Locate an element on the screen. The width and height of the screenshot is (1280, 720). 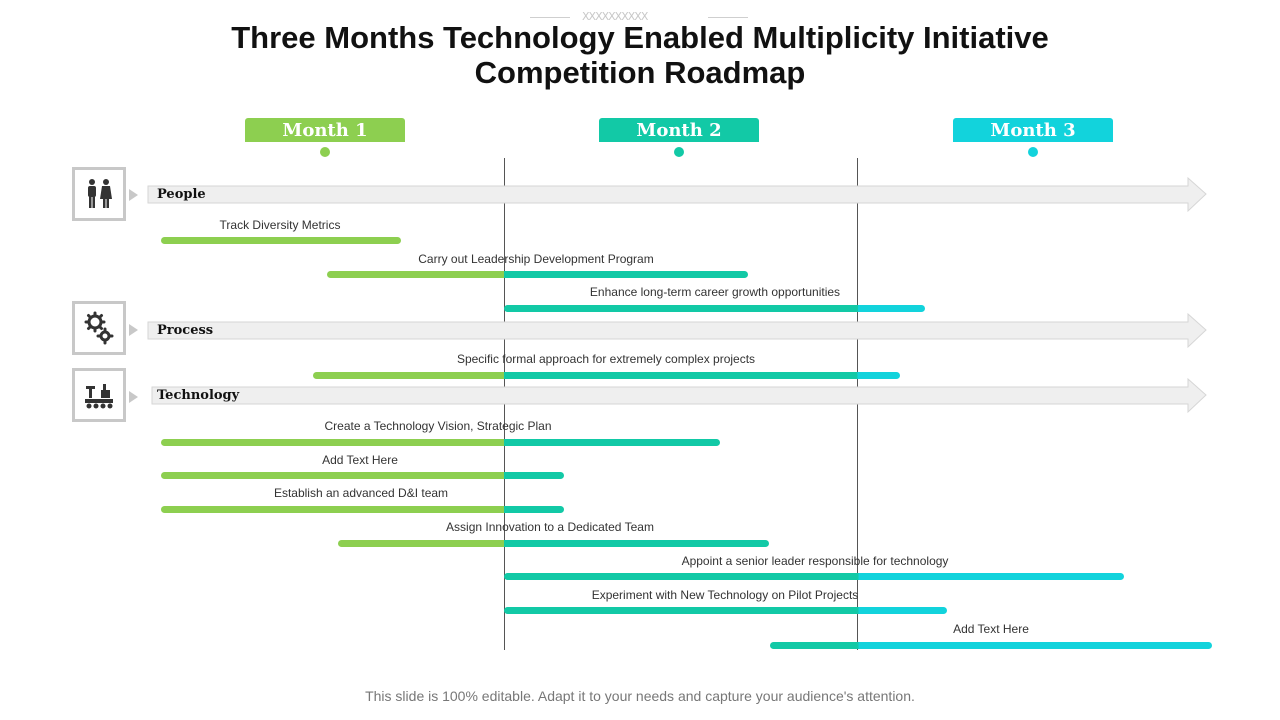
people-arrow is located at coordinates (677, 194).